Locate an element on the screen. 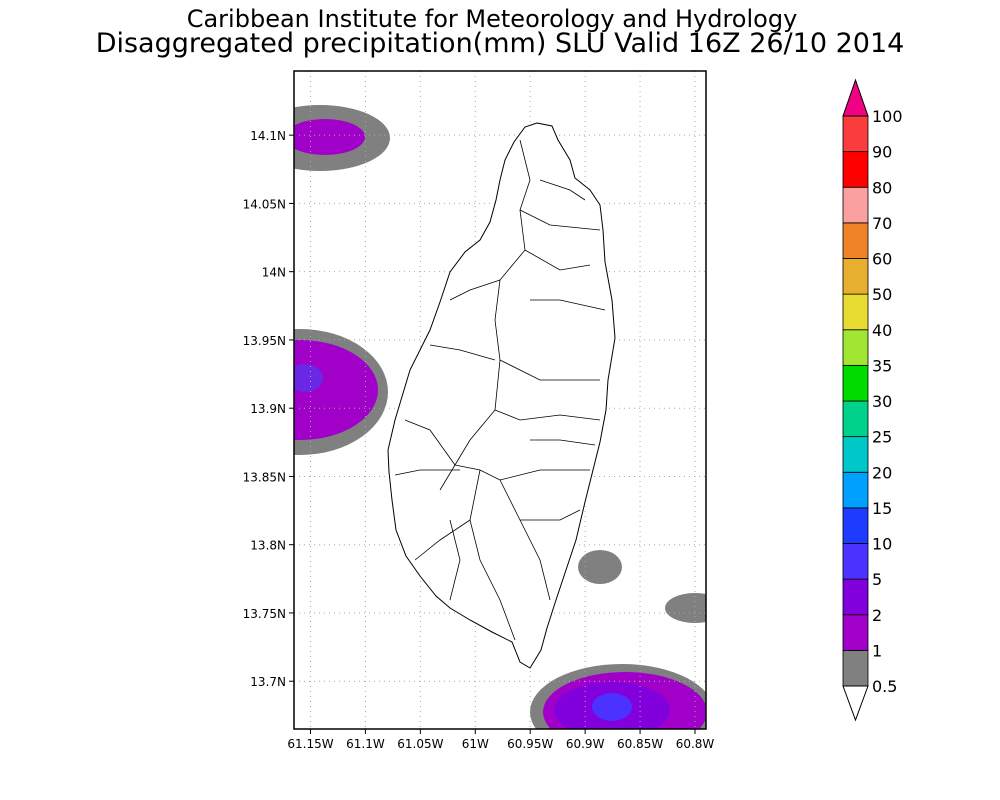  colorbar-label: 2 is located at coordinates (877, 615).